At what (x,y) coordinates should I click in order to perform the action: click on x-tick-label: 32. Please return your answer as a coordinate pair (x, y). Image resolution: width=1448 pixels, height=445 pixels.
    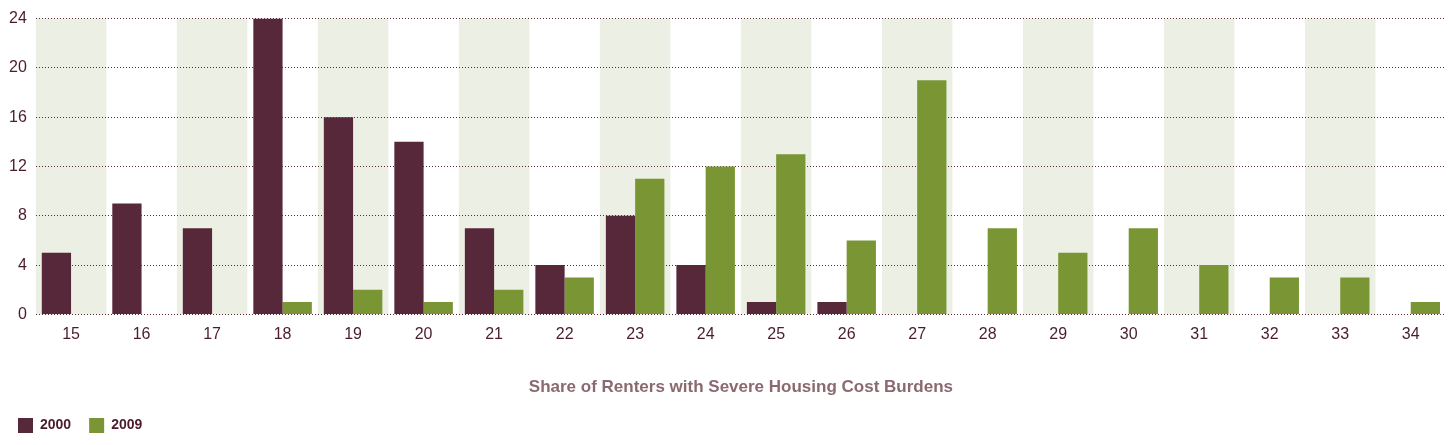
    Looking at the image, I should click on (1269, 334).